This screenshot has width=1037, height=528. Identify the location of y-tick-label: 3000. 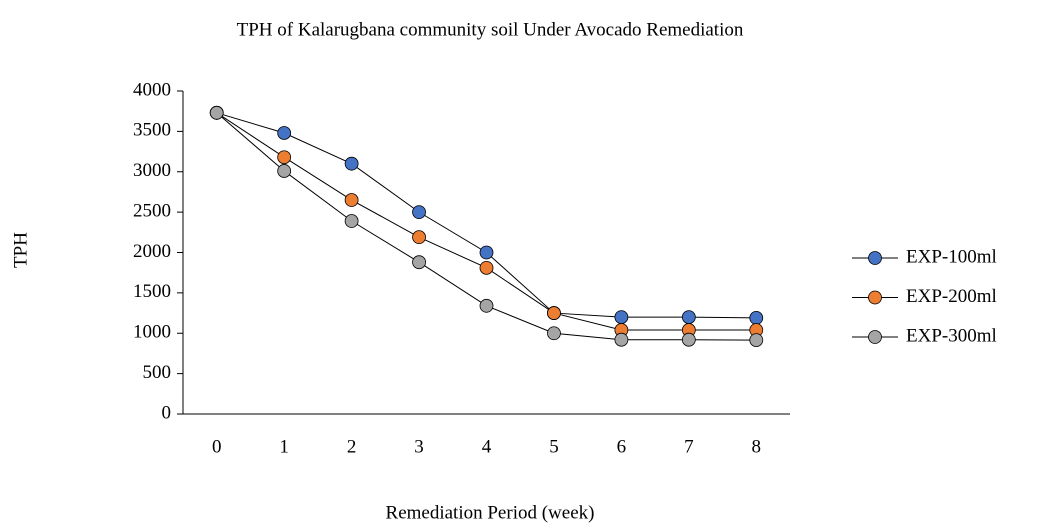
(152, 170).